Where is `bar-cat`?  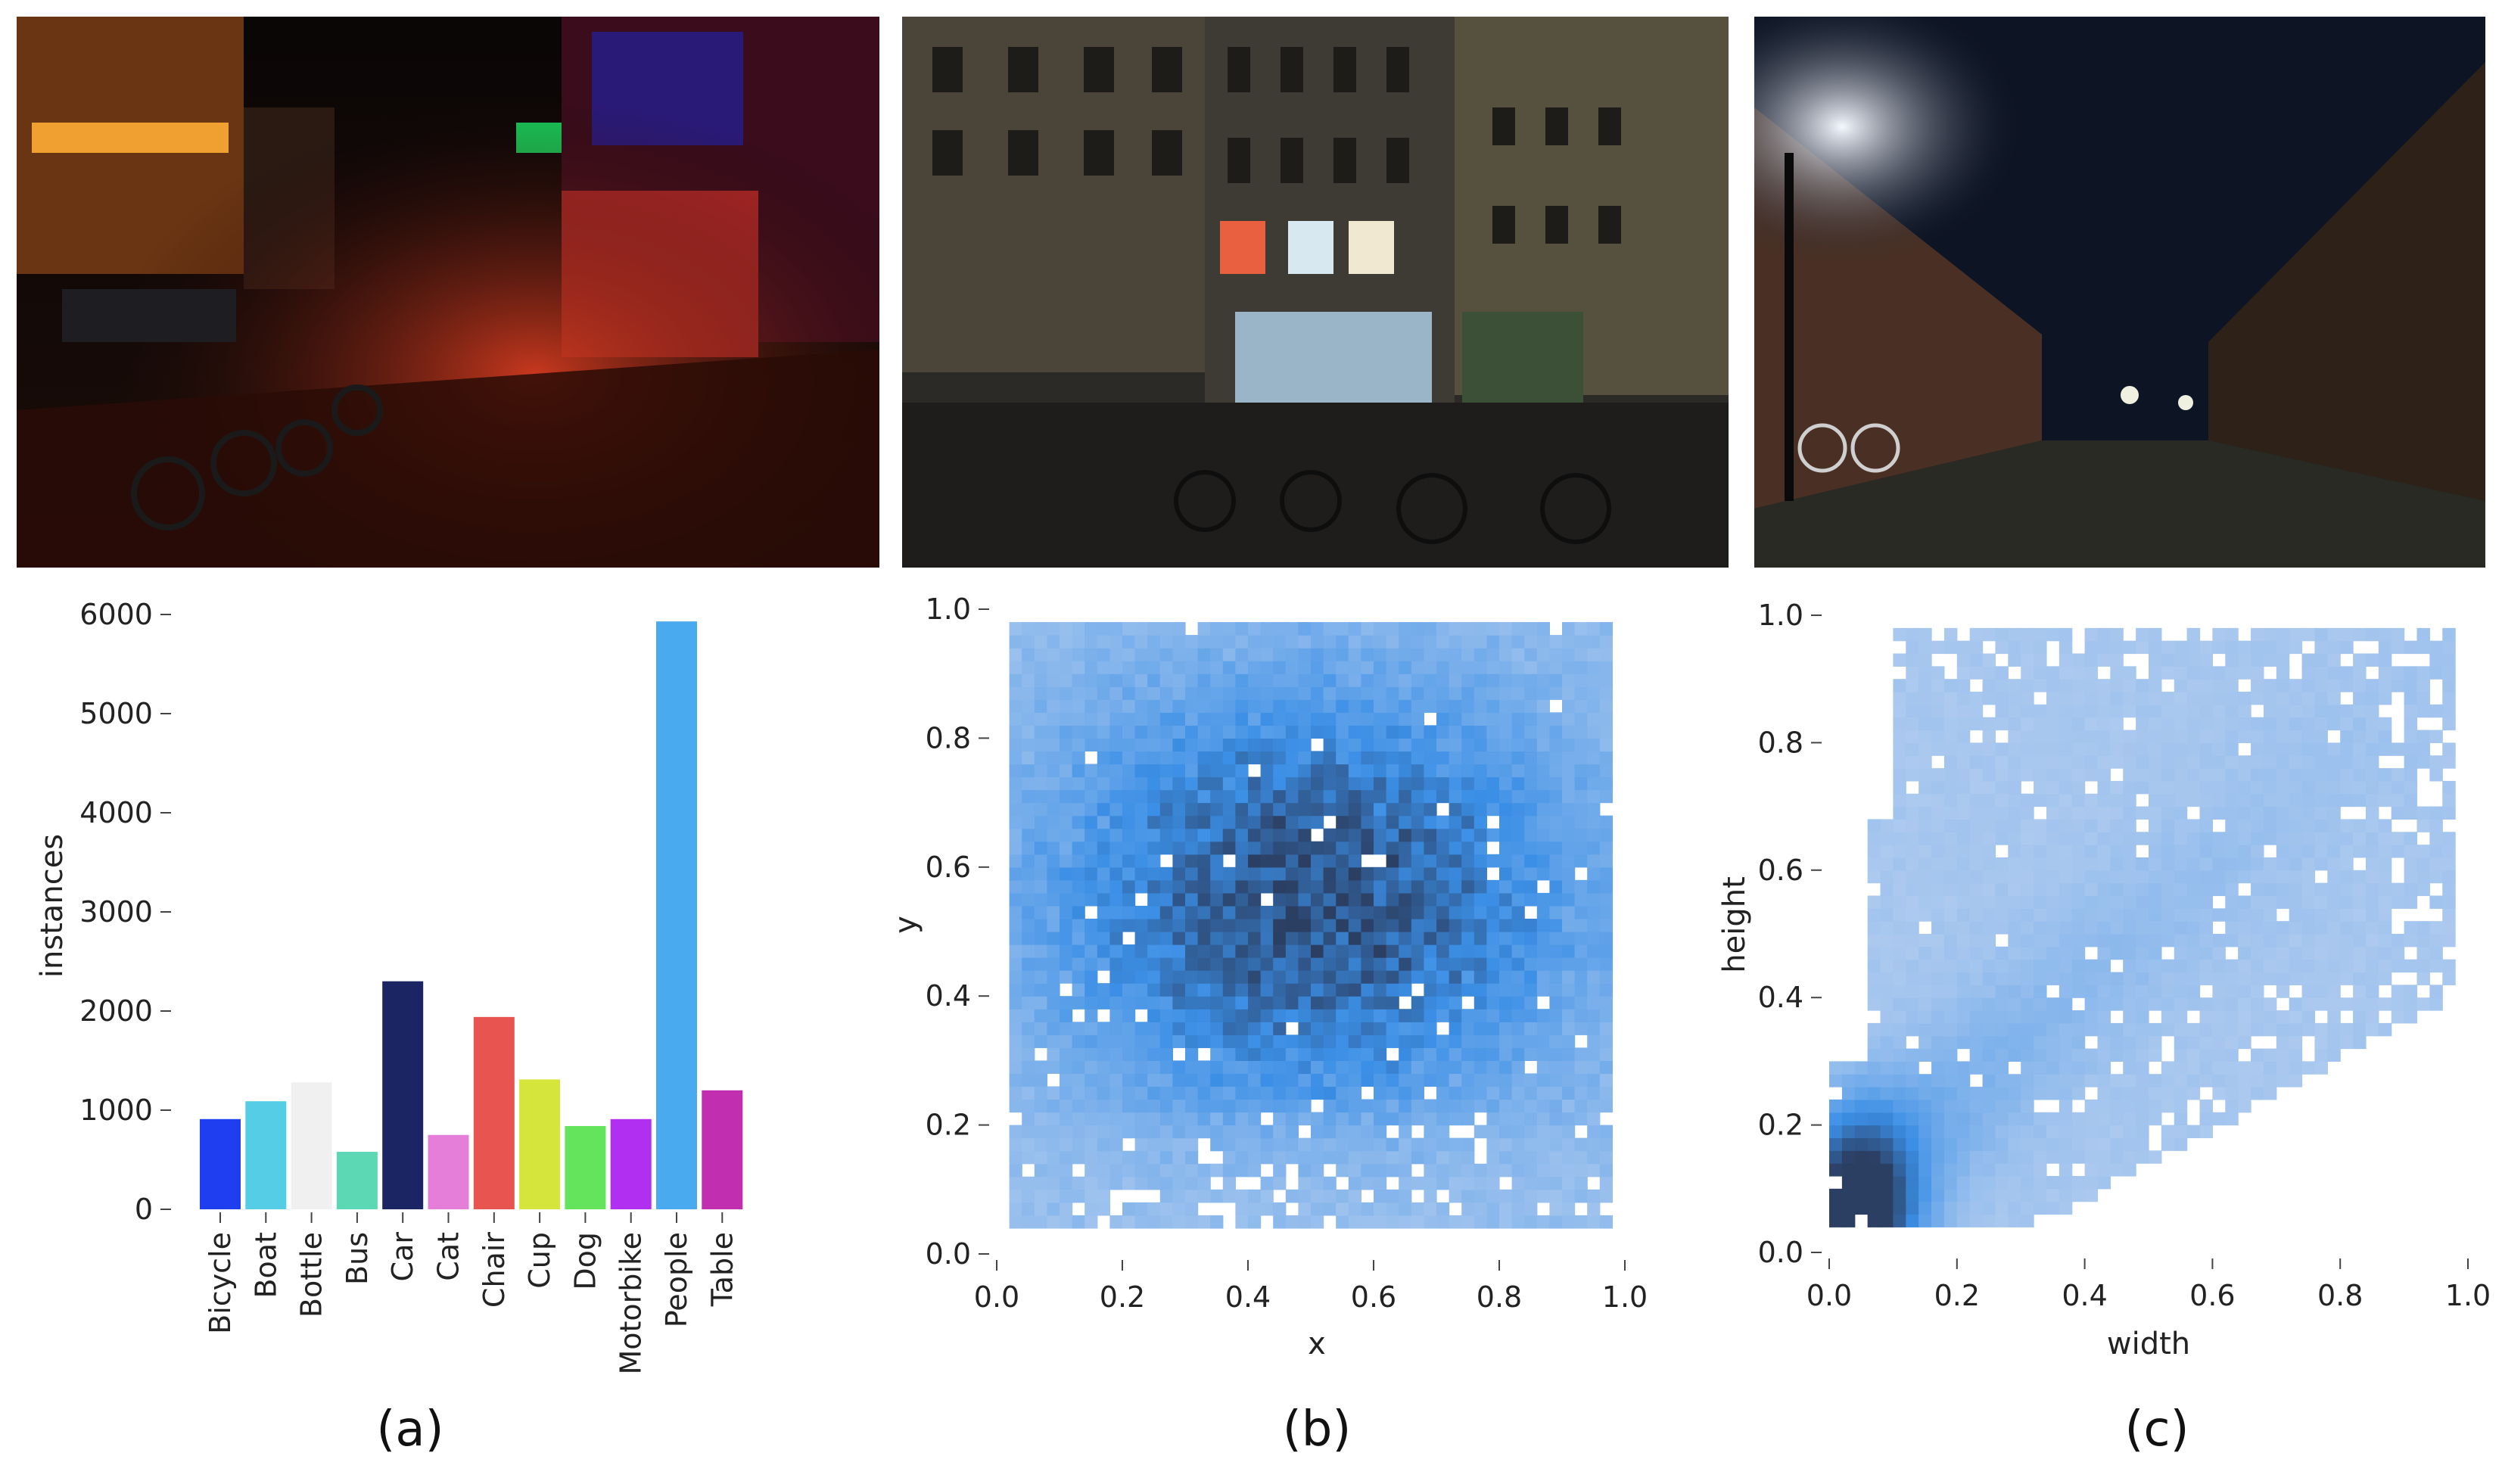 bar-cat is located at coordinates (448, 1171).